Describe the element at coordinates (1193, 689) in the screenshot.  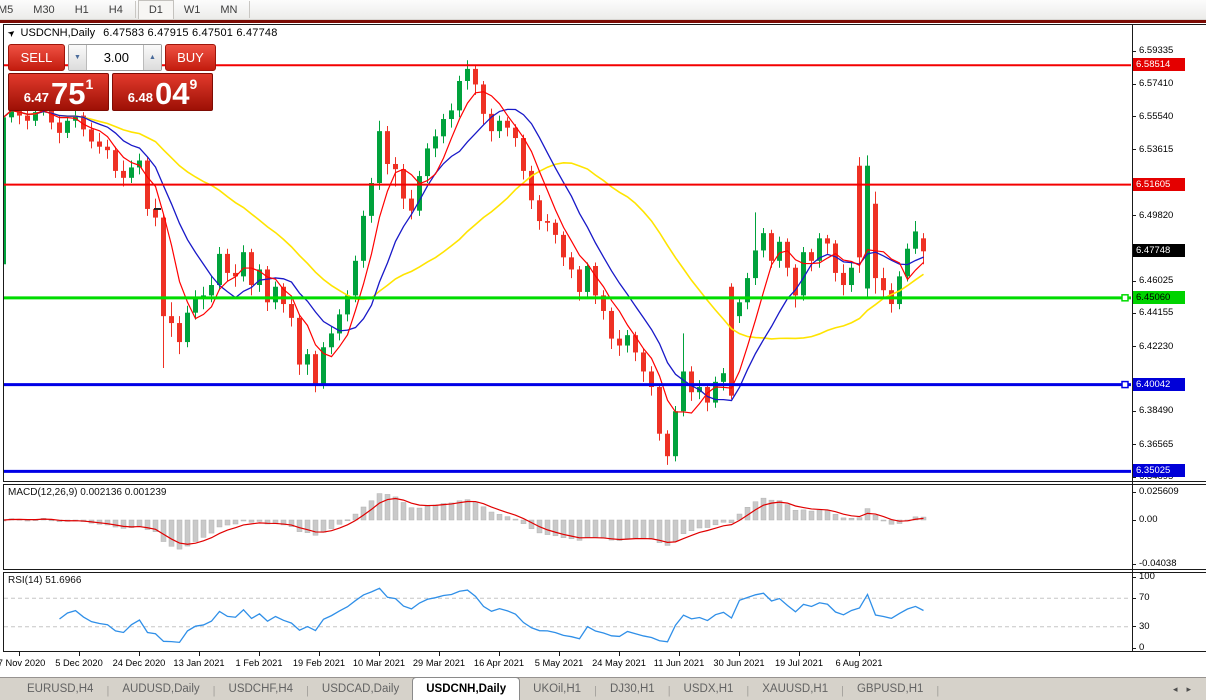
I see `tab-scroll-right-icon: ▸` at that location.